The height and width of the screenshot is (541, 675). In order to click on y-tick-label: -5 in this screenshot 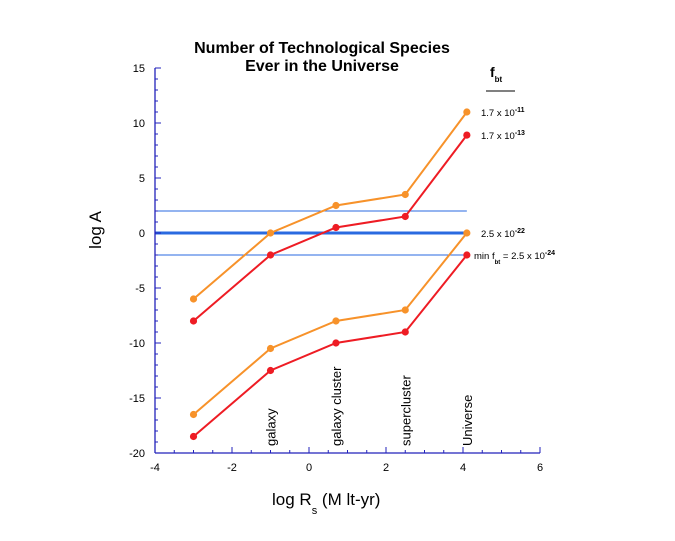, I will do `click(140, 289)`.